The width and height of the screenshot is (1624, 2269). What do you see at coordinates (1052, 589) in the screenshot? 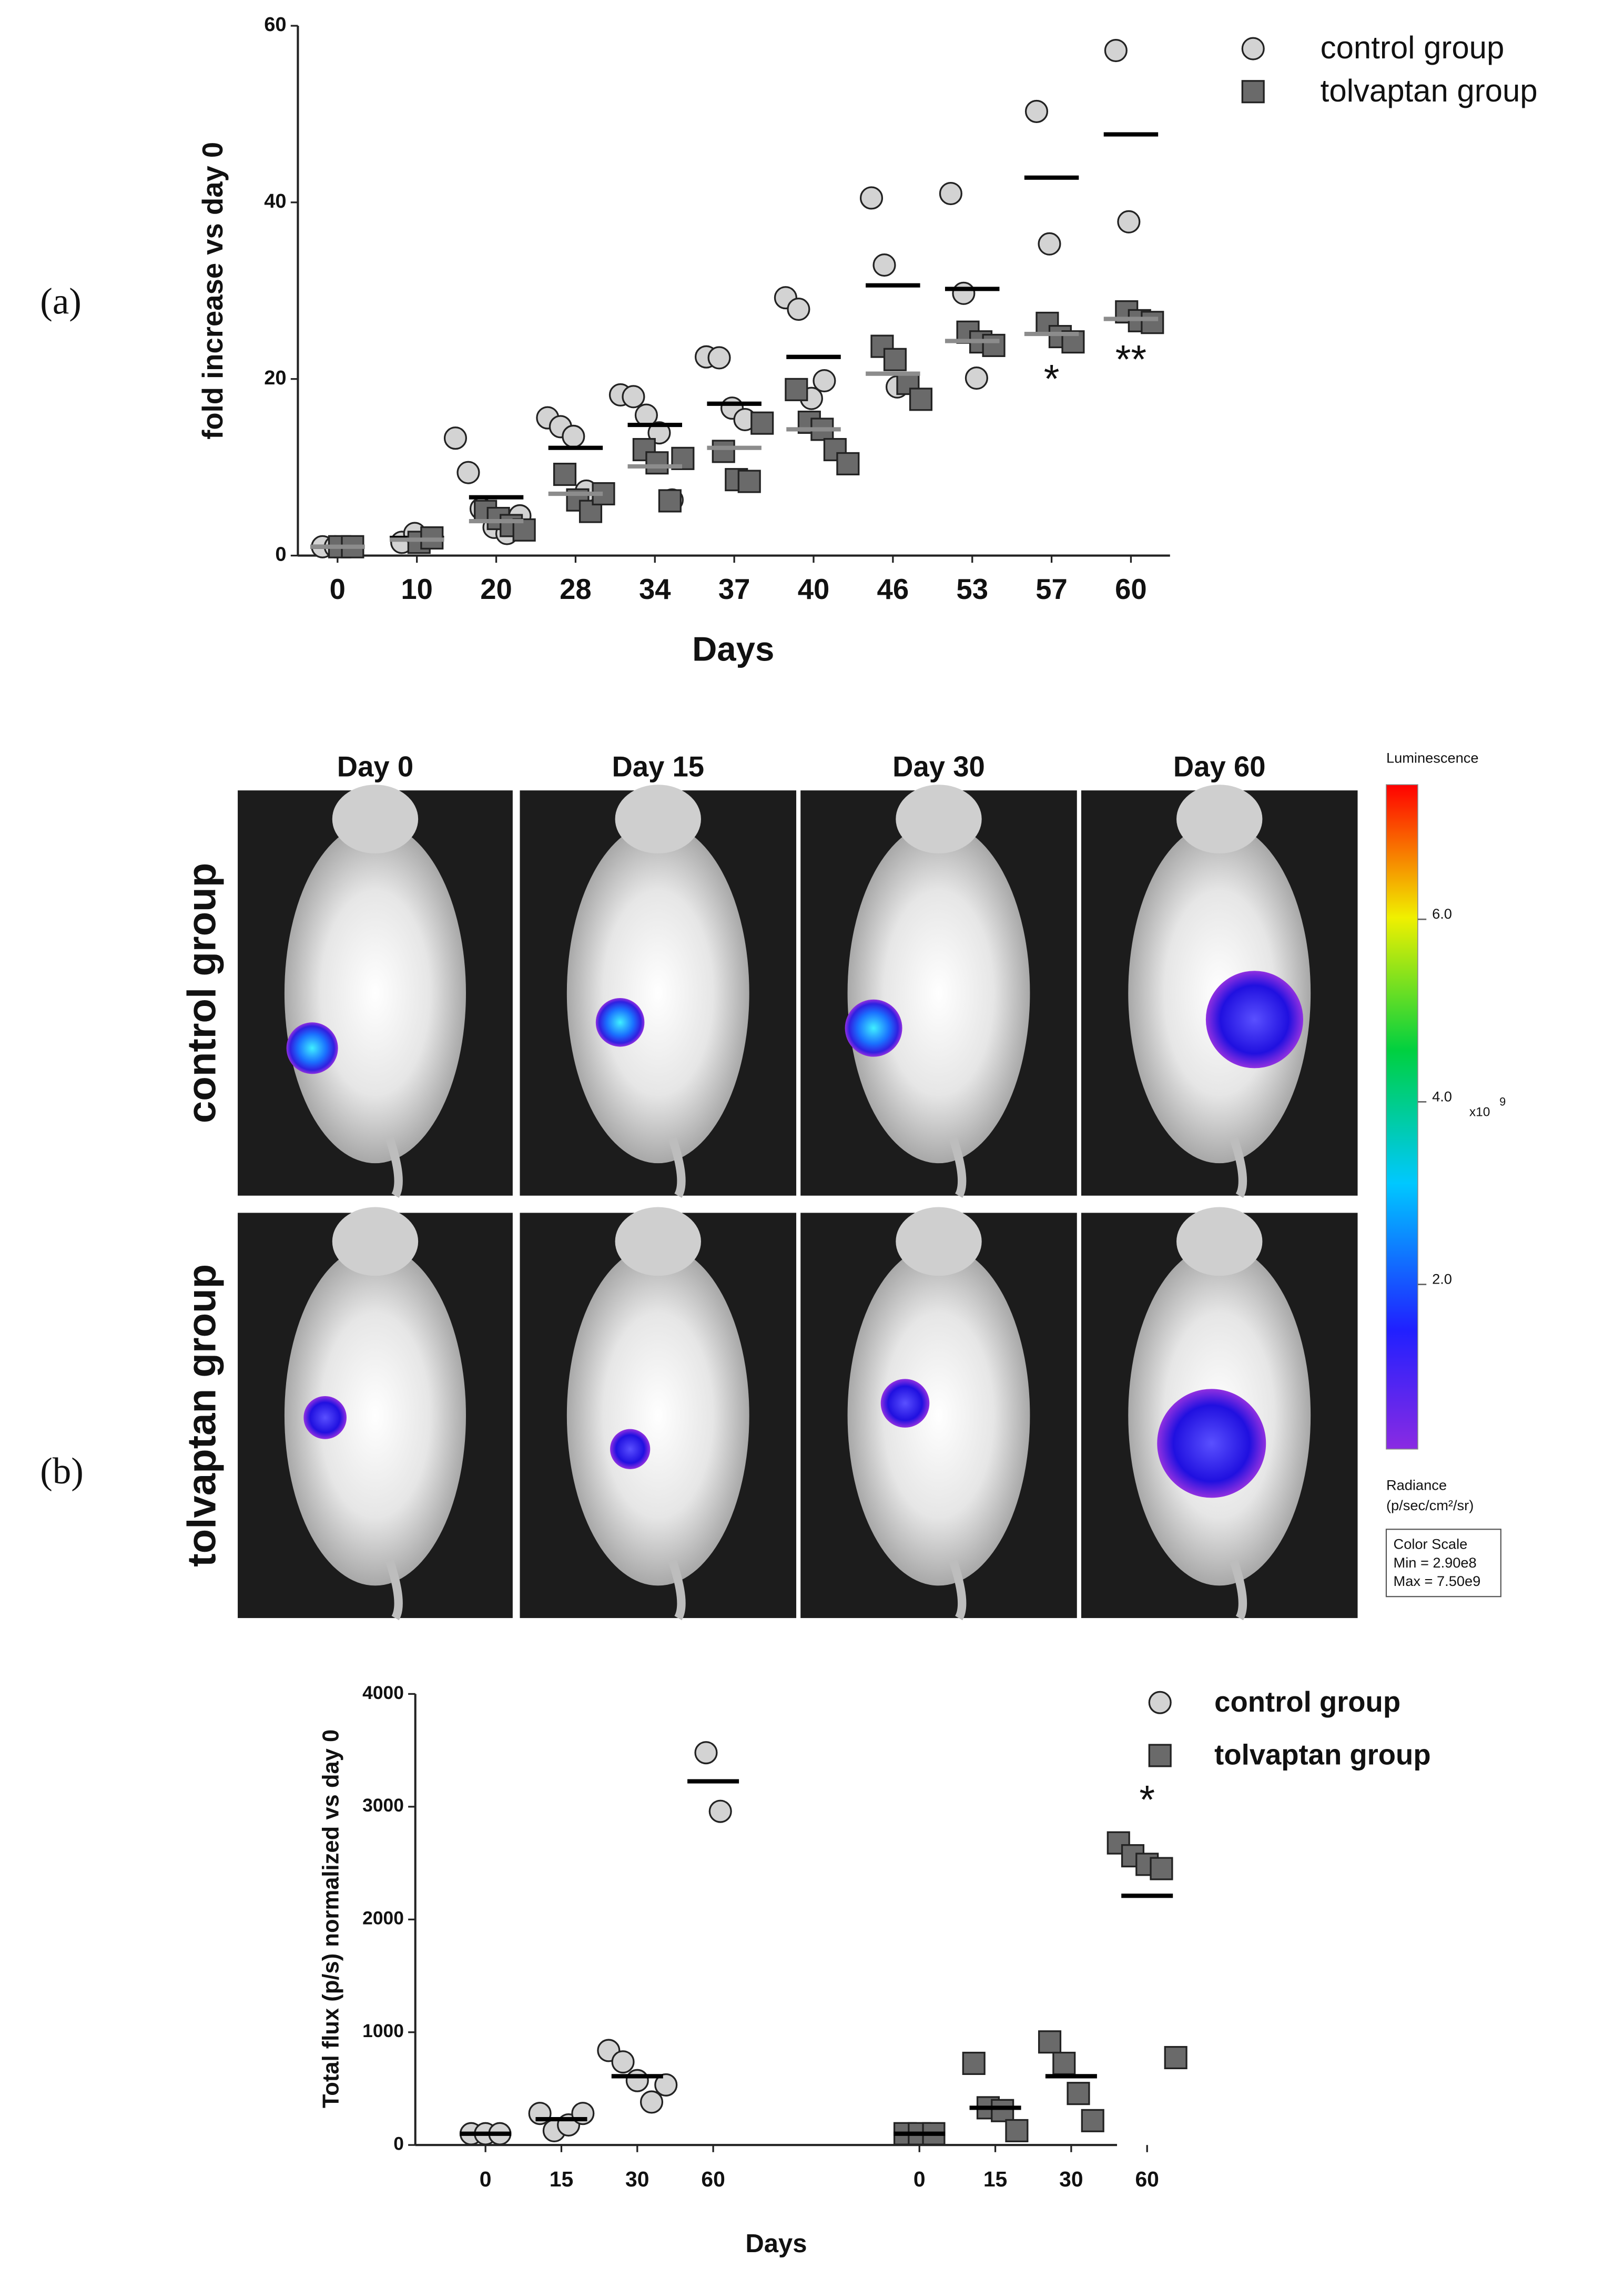
I see `x-tick-label: 57` at bounding box center [1052, 589].